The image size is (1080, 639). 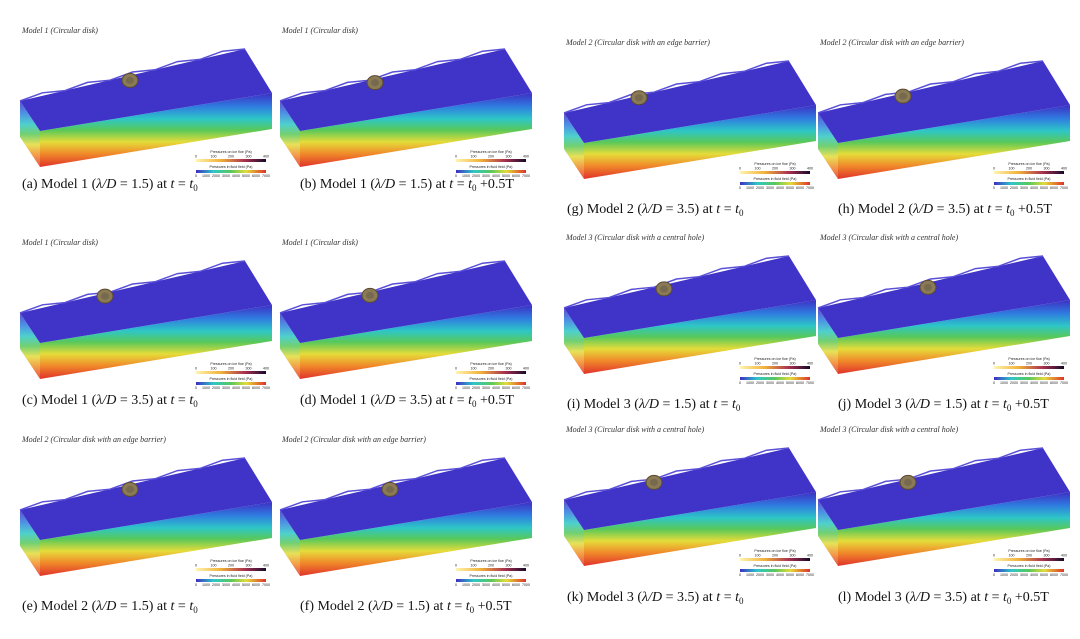 What do you see at coordinates (760, 188) in the screenshot?
I see `legend-tick: 2000` at bounding box center [760, 188].